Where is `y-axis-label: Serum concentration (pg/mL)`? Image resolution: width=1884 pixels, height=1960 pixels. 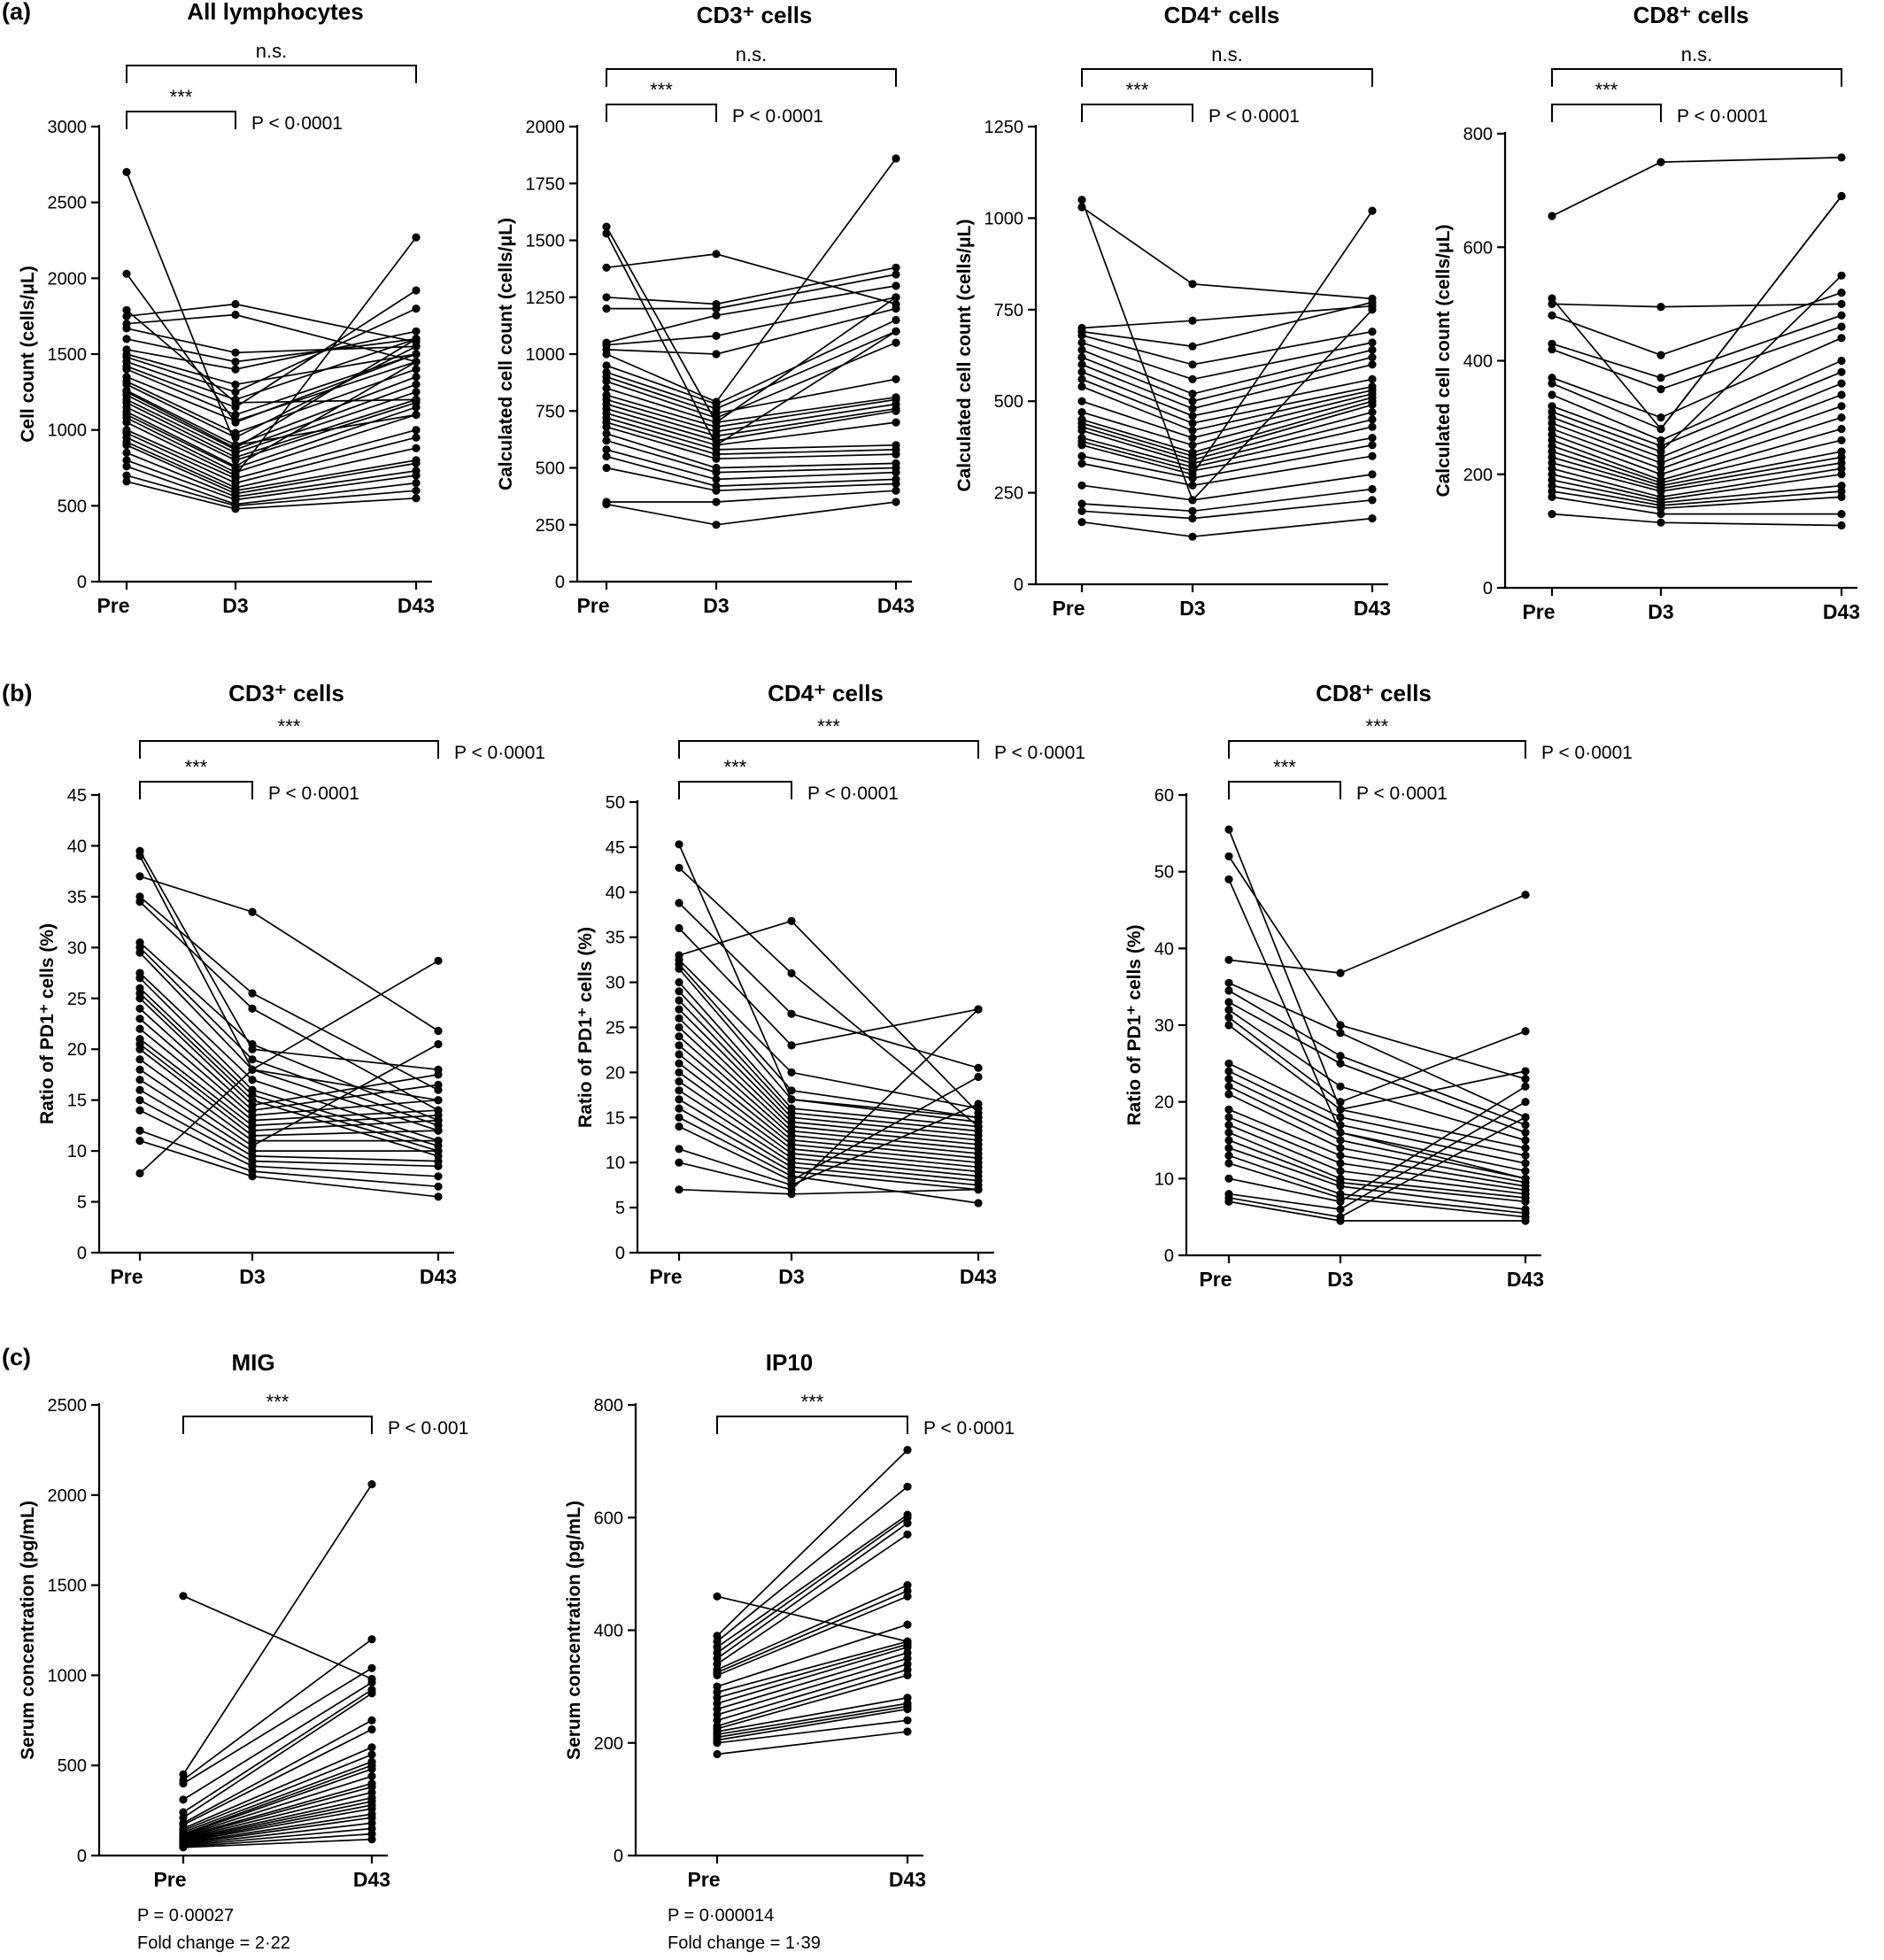
y-axis-label: Serum concentration (pg/mL) is located at coordinates (28, 1631).